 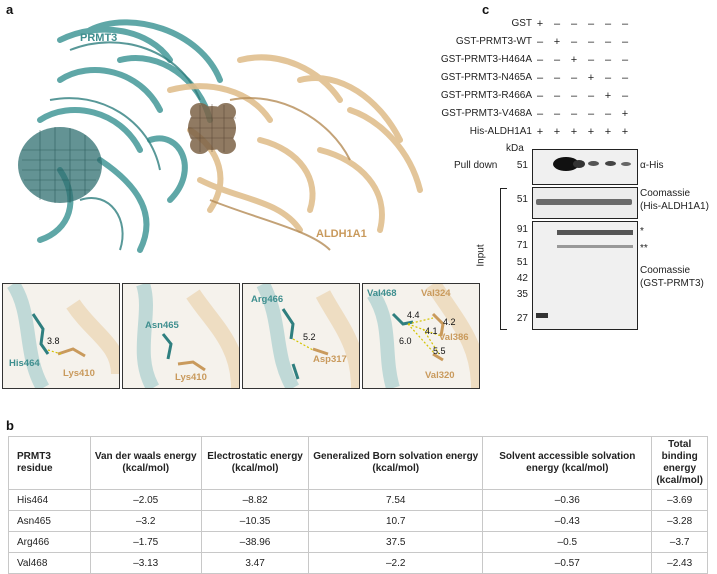 I want to click on inset-his464: His464 Lys410 3.8, so click(x=61, y=336).